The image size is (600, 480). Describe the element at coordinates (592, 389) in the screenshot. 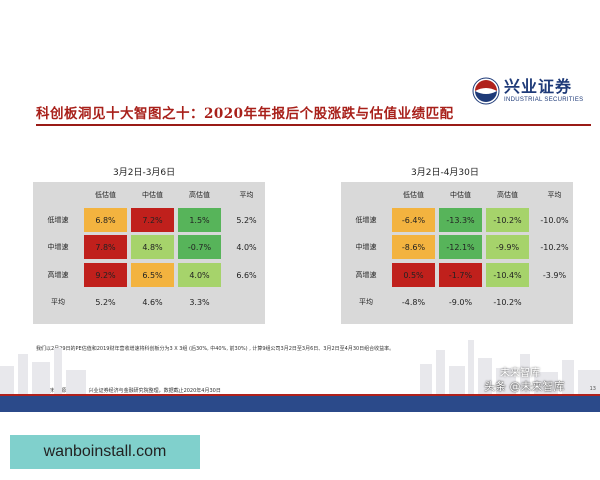

I see `page-number: 13` at that location.